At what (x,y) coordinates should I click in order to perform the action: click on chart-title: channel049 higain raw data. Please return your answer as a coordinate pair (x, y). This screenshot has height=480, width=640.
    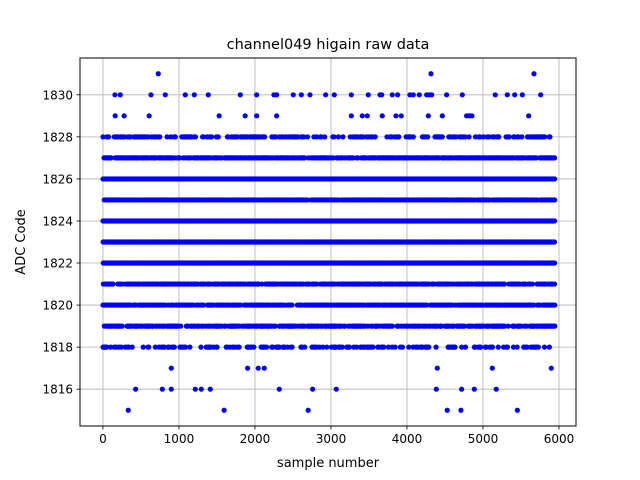
    Looking at the image, I should click on (328, 45).